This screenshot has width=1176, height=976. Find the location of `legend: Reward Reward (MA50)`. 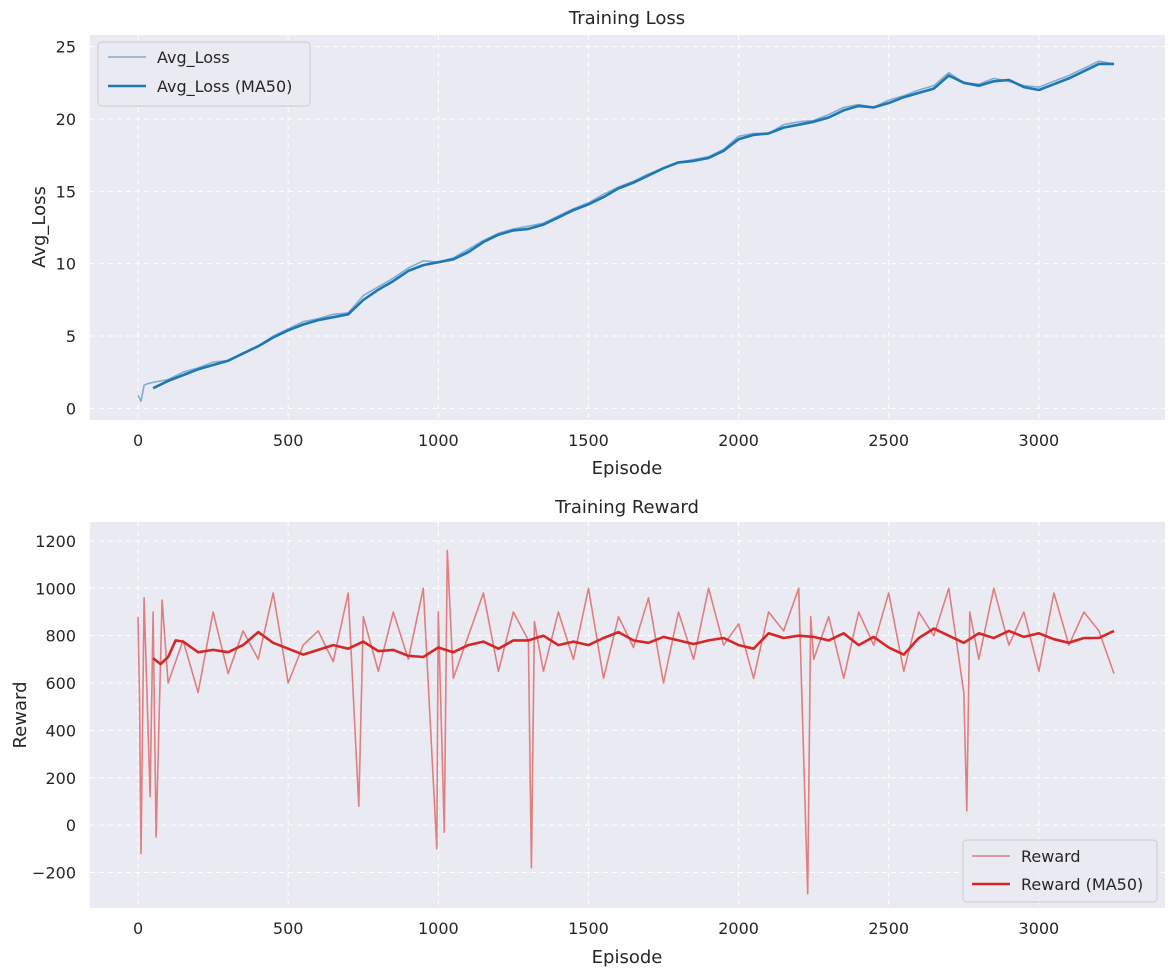

legend: Reward Reward (MA50) is located at coordinates (1060, 871).